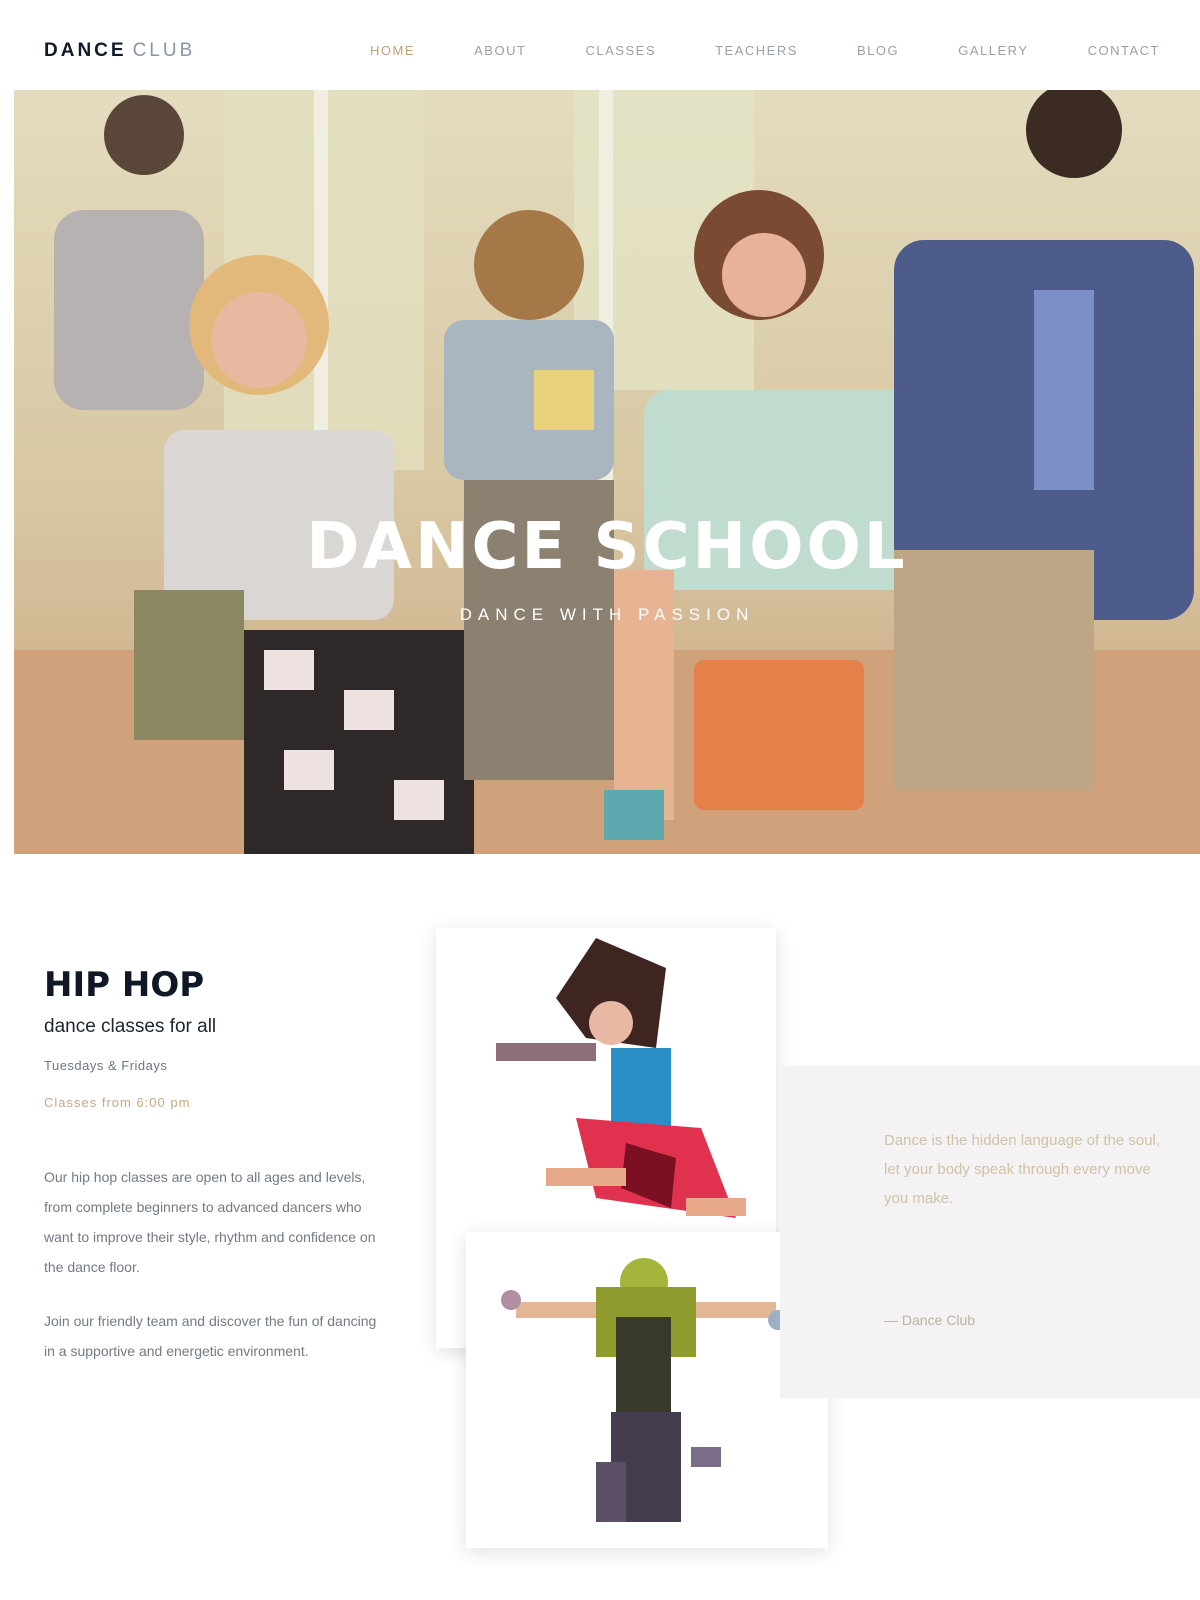 This screenshot has width=1200, height=1600. I want to click on hero-title: DANCE SCHOOL, so click(607, 547).